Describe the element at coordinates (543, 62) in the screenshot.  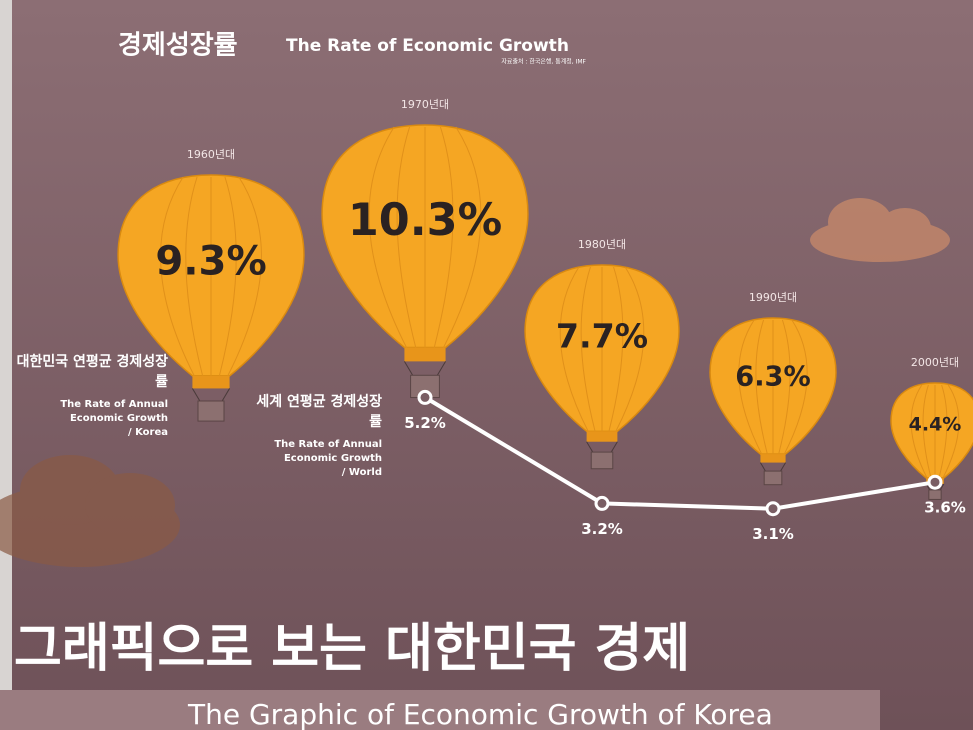
I see `source: 자료출처 : 한국은행, 통계청, IMF` at that location.